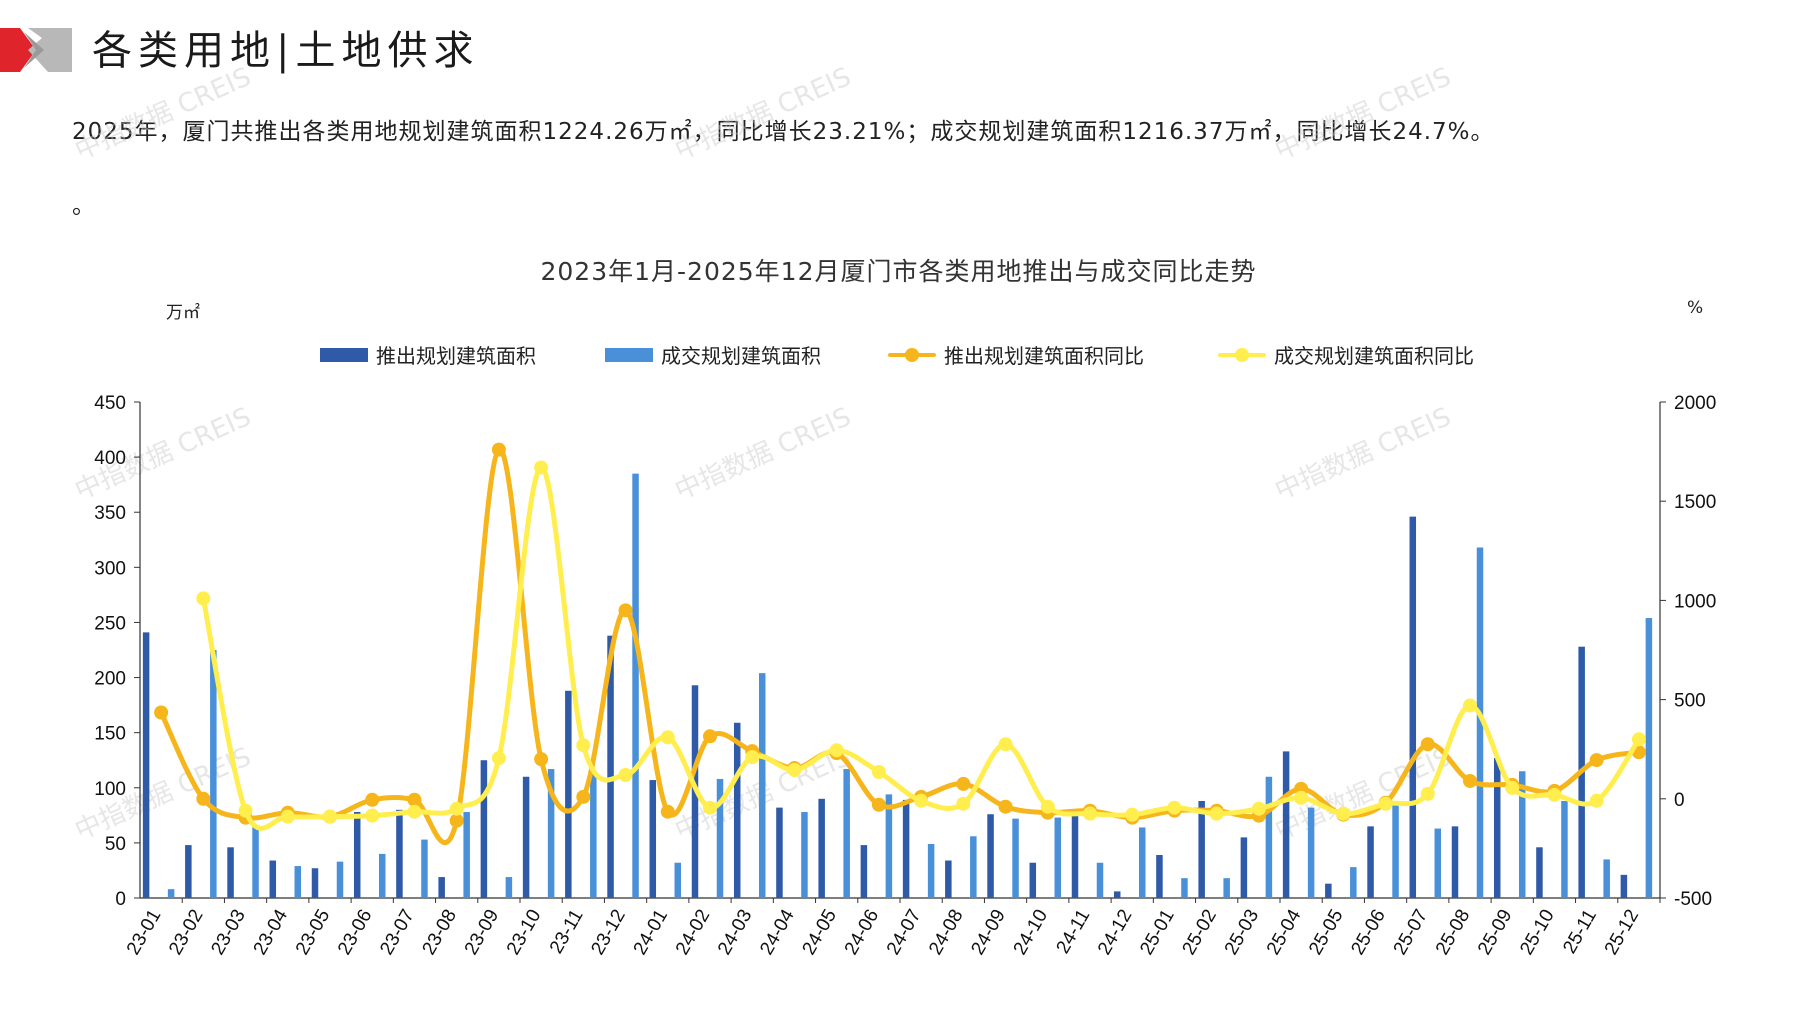 Image resolution: width=1797 pixels, height=1010 pixels. I want to click on legend-swatch-deal-bar, so click(629, 354).